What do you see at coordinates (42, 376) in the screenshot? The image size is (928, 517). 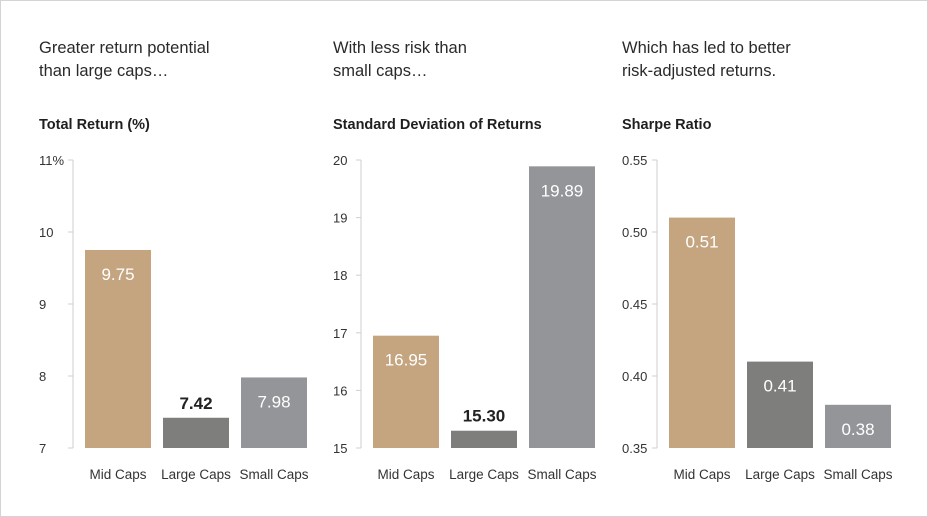 I see `y-tick-label: 8` at bounding box center [42, 376].